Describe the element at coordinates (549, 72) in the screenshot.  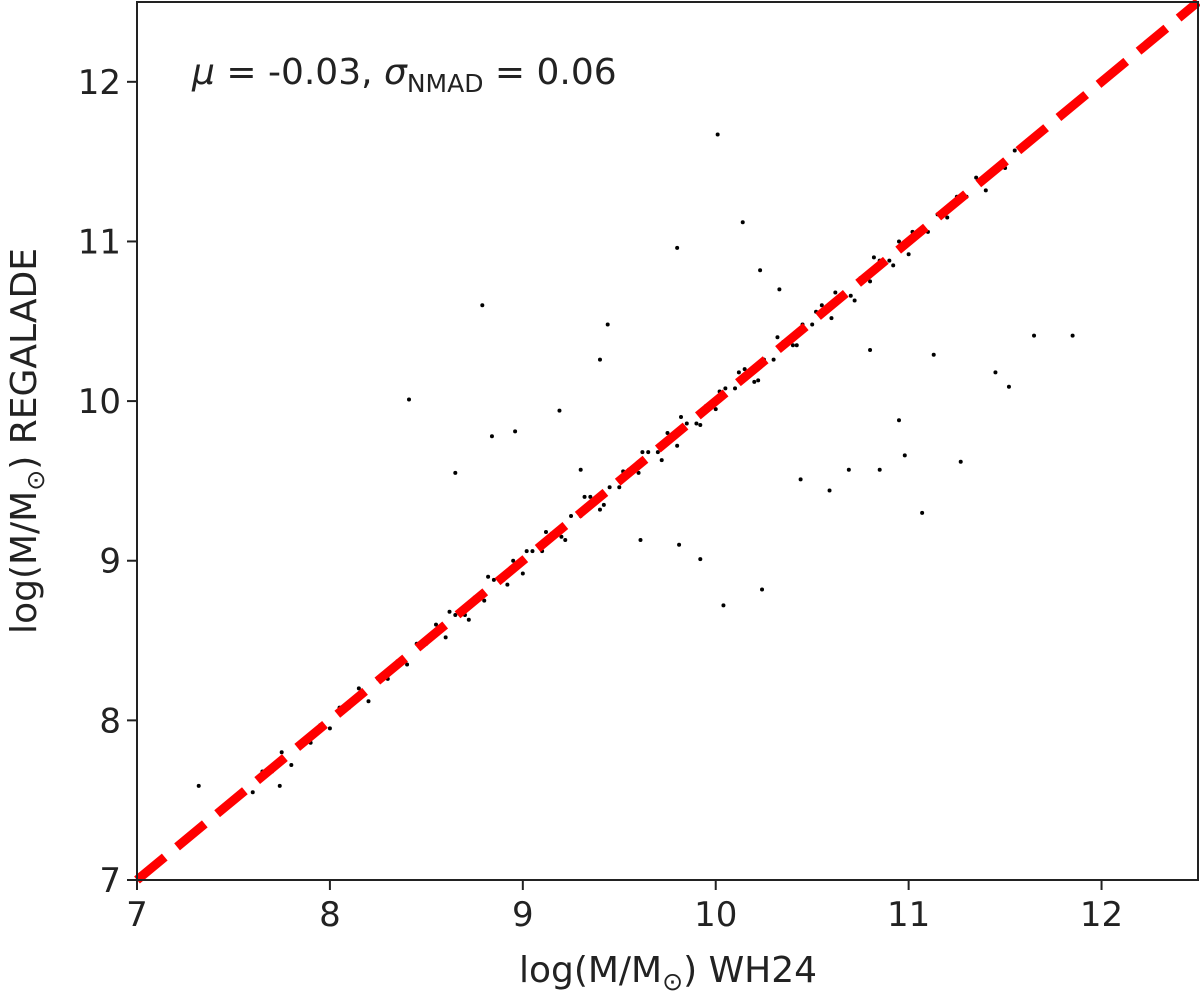
I see `annotation-sigma-text: = 0.06` at that location.